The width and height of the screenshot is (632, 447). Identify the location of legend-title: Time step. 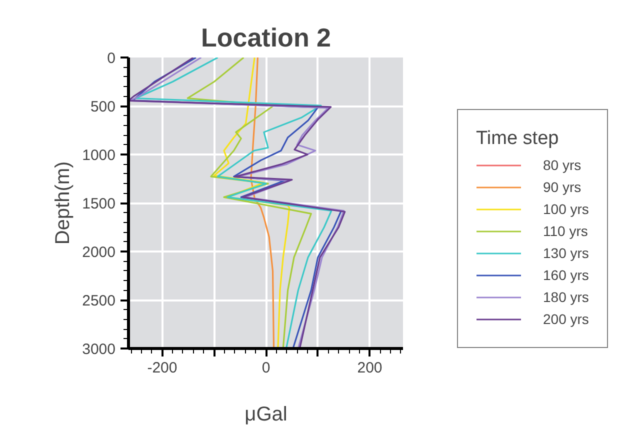
(518, 139).